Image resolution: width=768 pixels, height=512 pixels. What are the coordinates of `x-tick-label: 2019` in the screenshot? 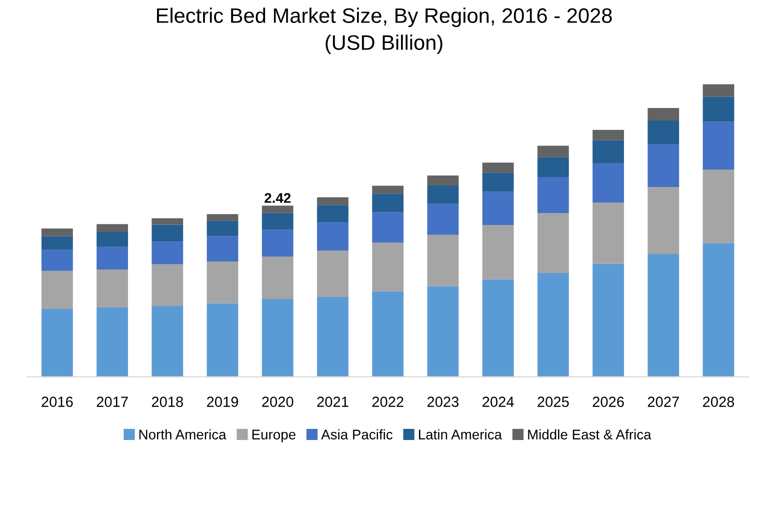 It's located at (222, 401).